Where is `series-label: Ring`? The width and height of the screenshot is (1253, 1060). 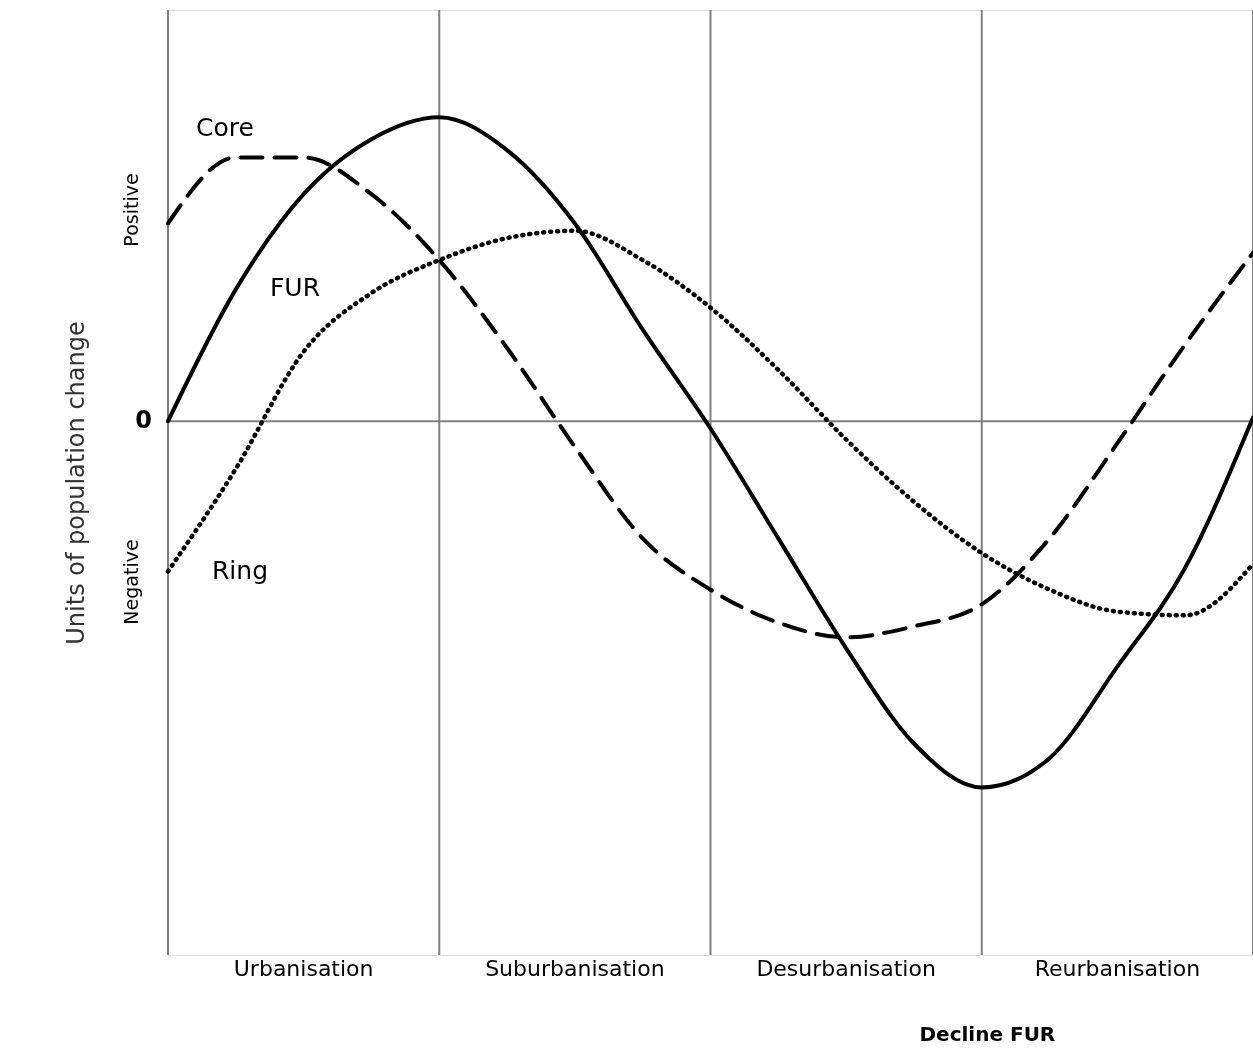 series-label: Ring is located at coordinates (240, 571).